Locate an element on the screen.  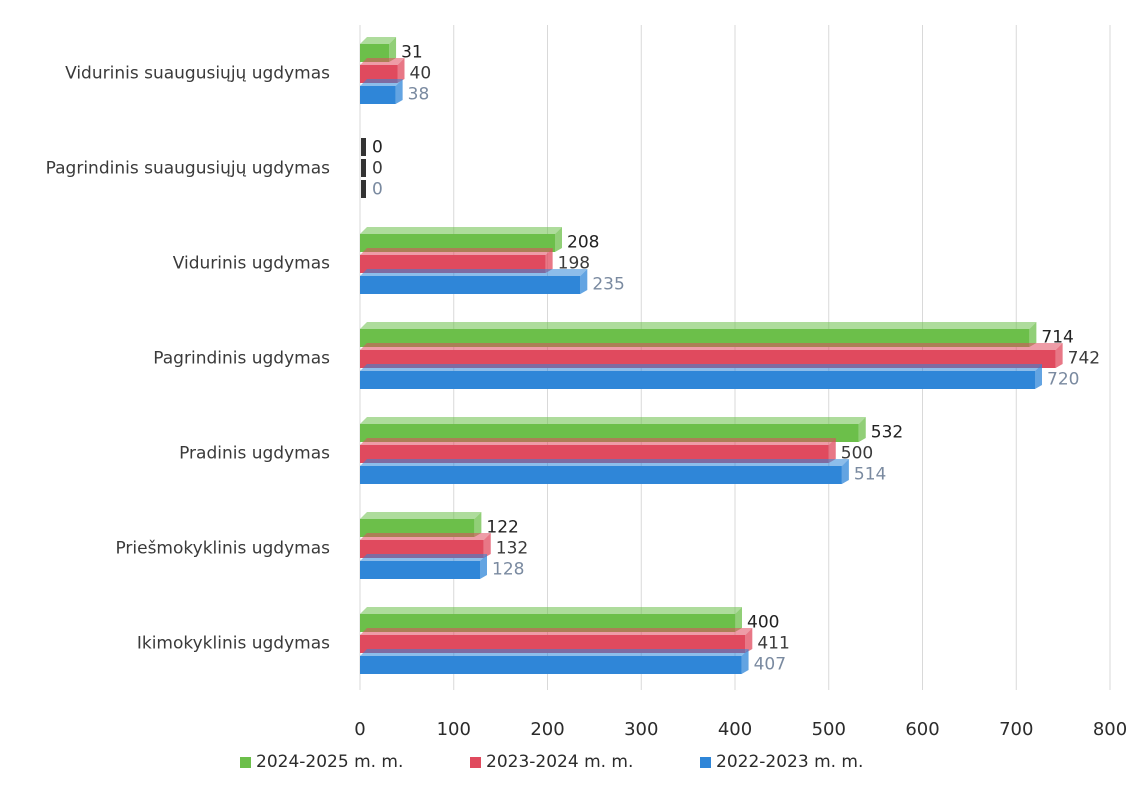
x-tick-label-300: 300 is located at coordinates (641, 729).